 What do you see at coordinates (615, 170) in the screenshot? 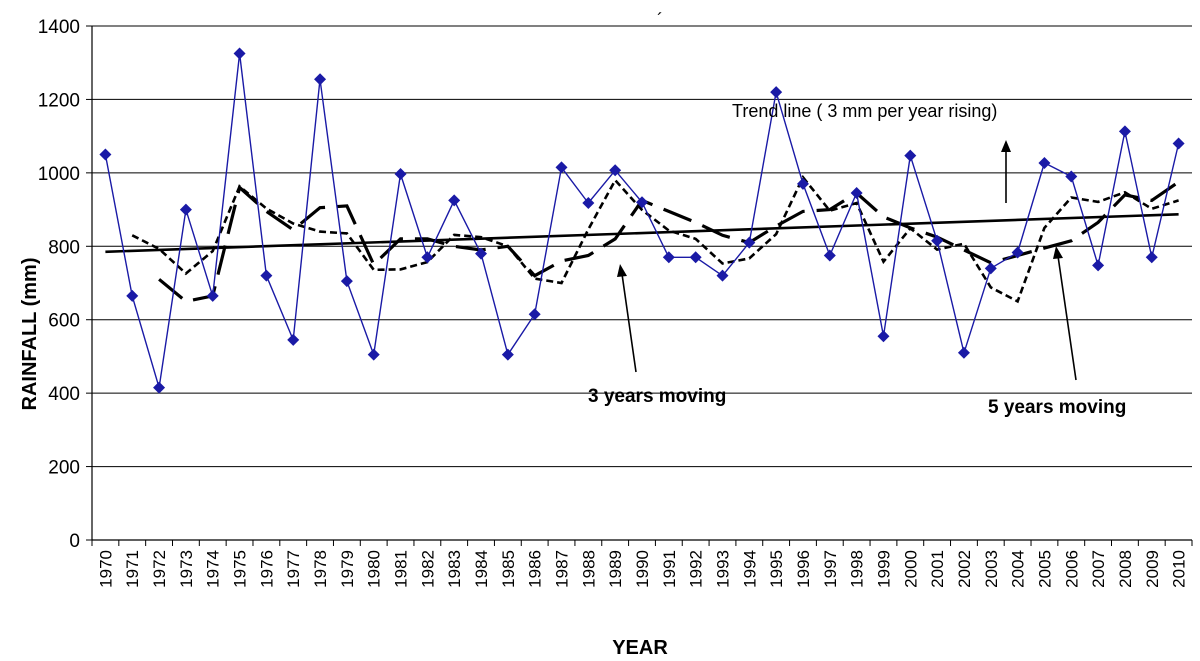
I see `rainfall-point-1989` at bounding box center [615, 170].